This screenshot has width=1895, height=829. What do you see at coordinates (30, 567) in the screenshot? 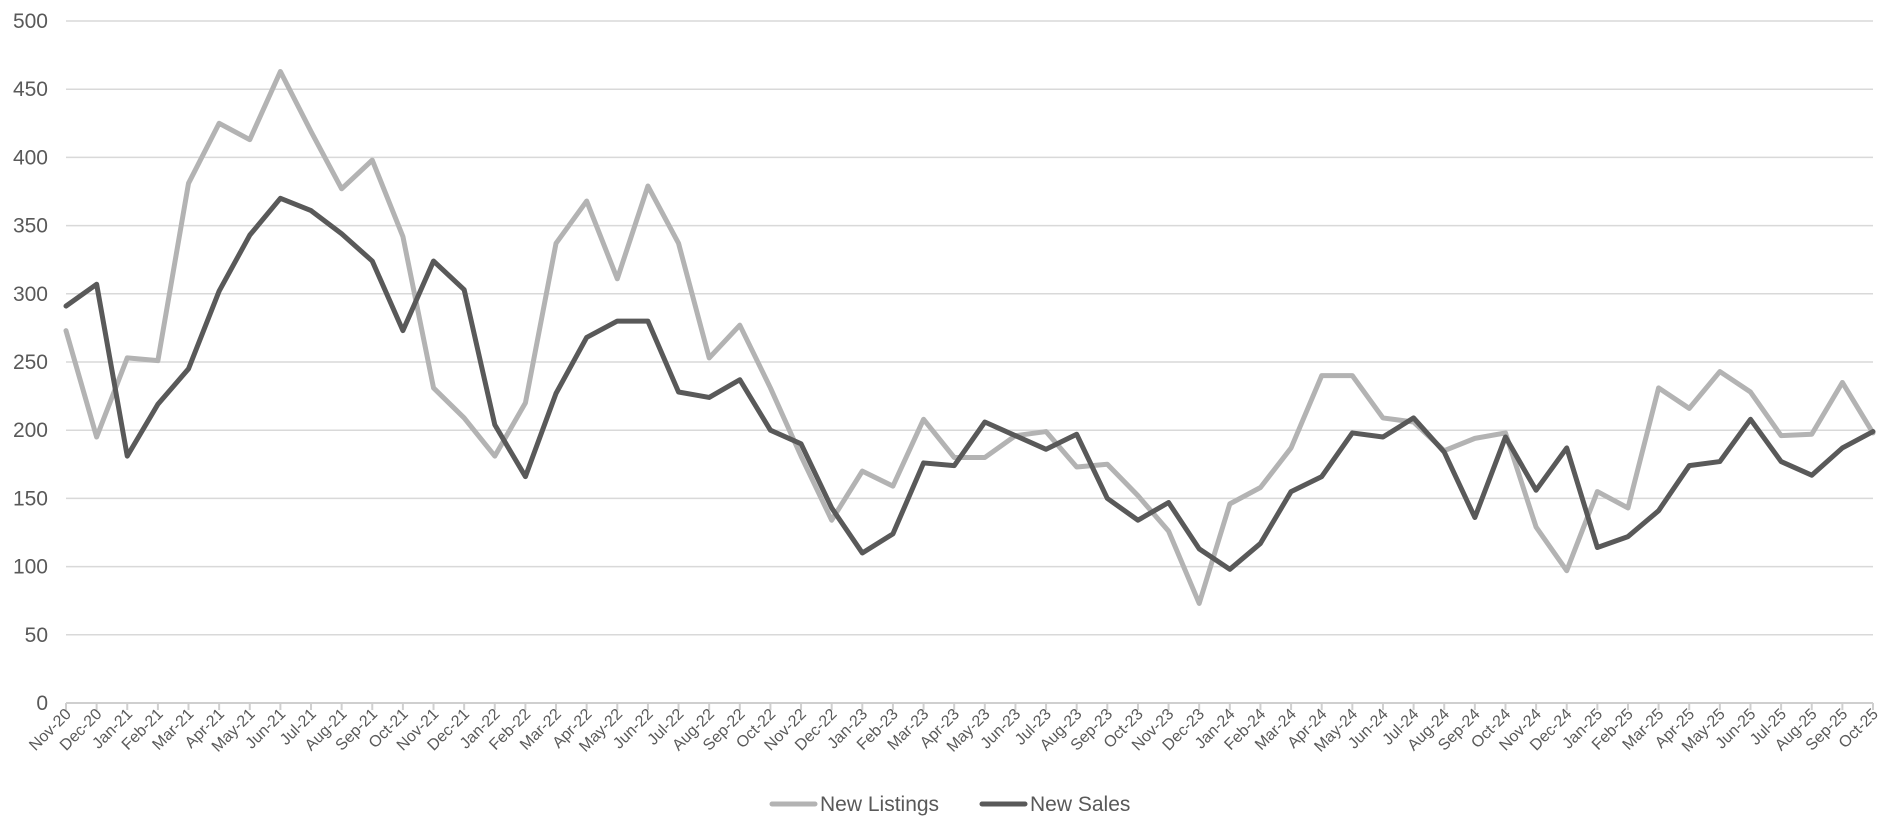
I see `y-tick-label: 100` at bounding box center [30, 567].